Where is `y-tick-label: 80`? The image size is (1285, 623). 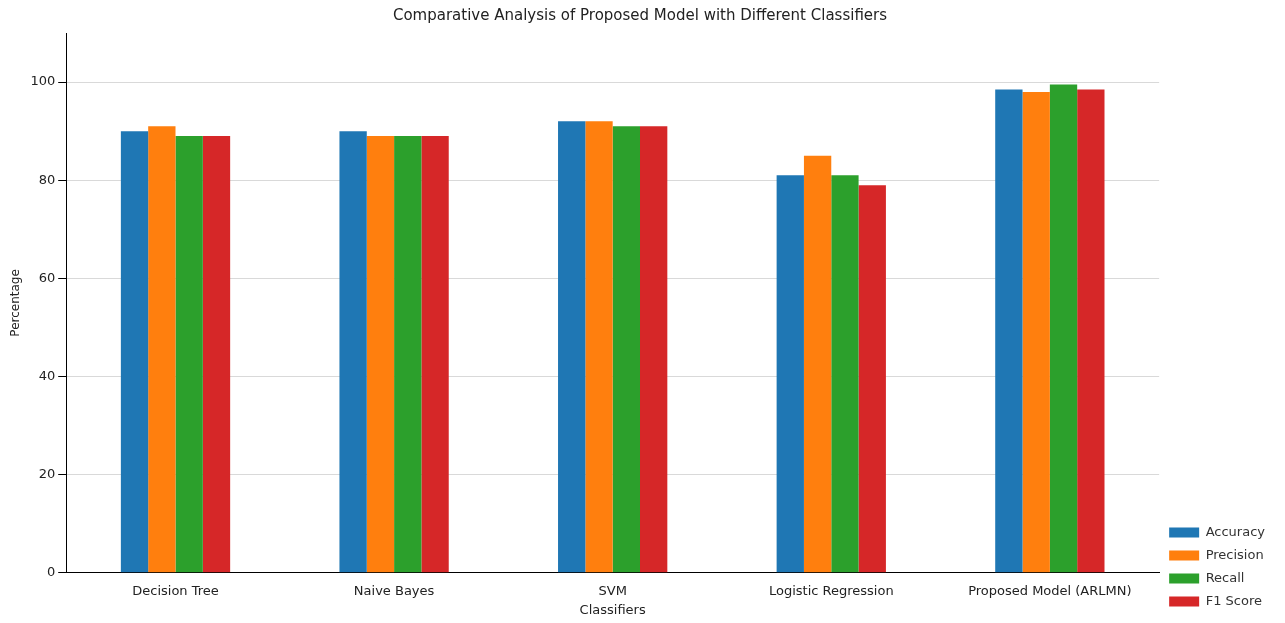 y-tick-label: 80 is located at coordinates (47, 179).